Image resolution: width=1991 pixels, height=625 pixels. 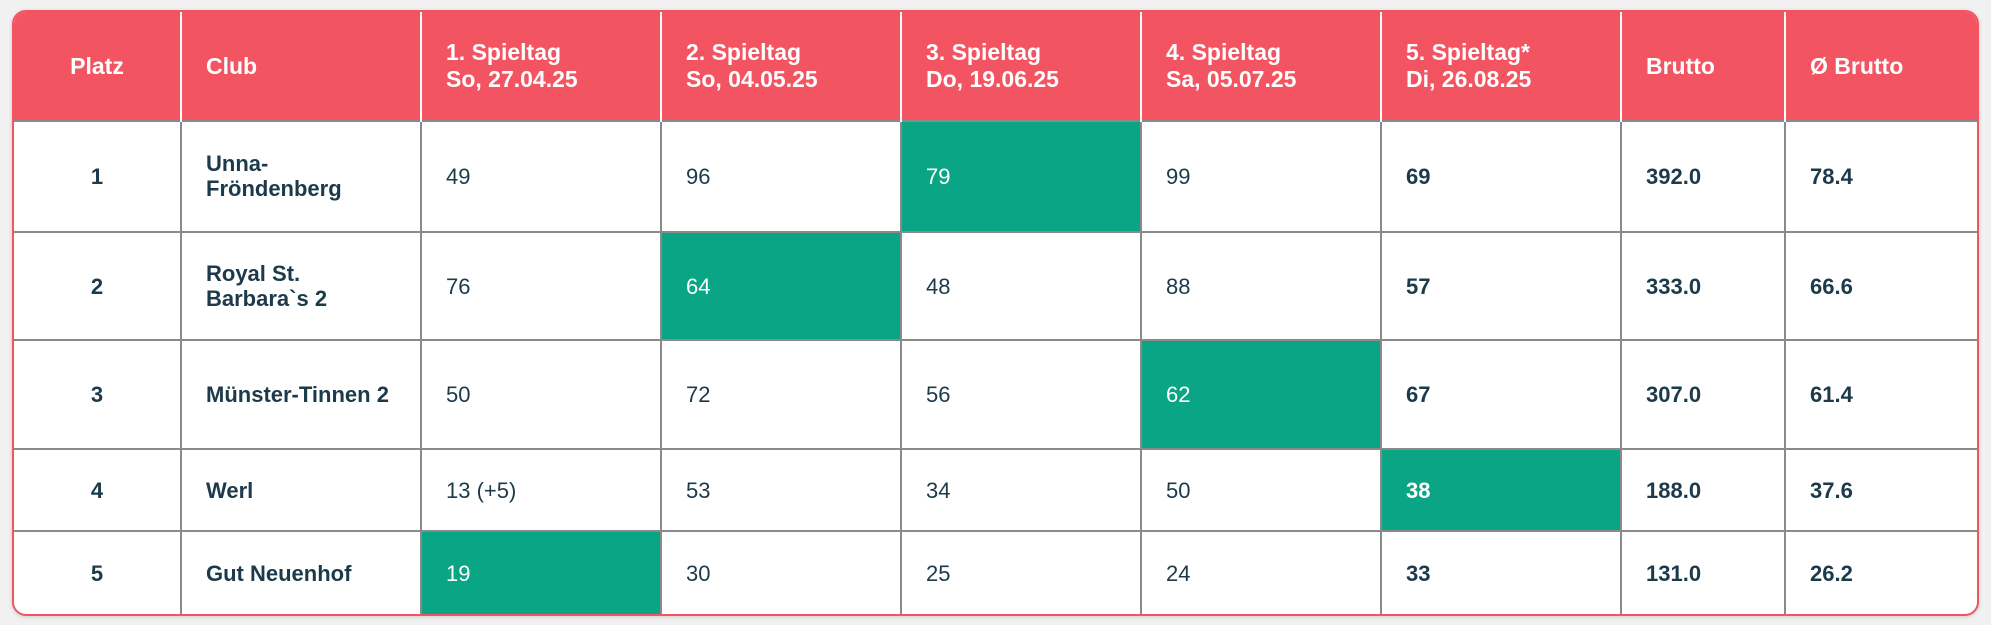 What do you see at coordinates (541, 176) in the screenshot?
I see `table-cell: 49` at bounding box center [541, 176].